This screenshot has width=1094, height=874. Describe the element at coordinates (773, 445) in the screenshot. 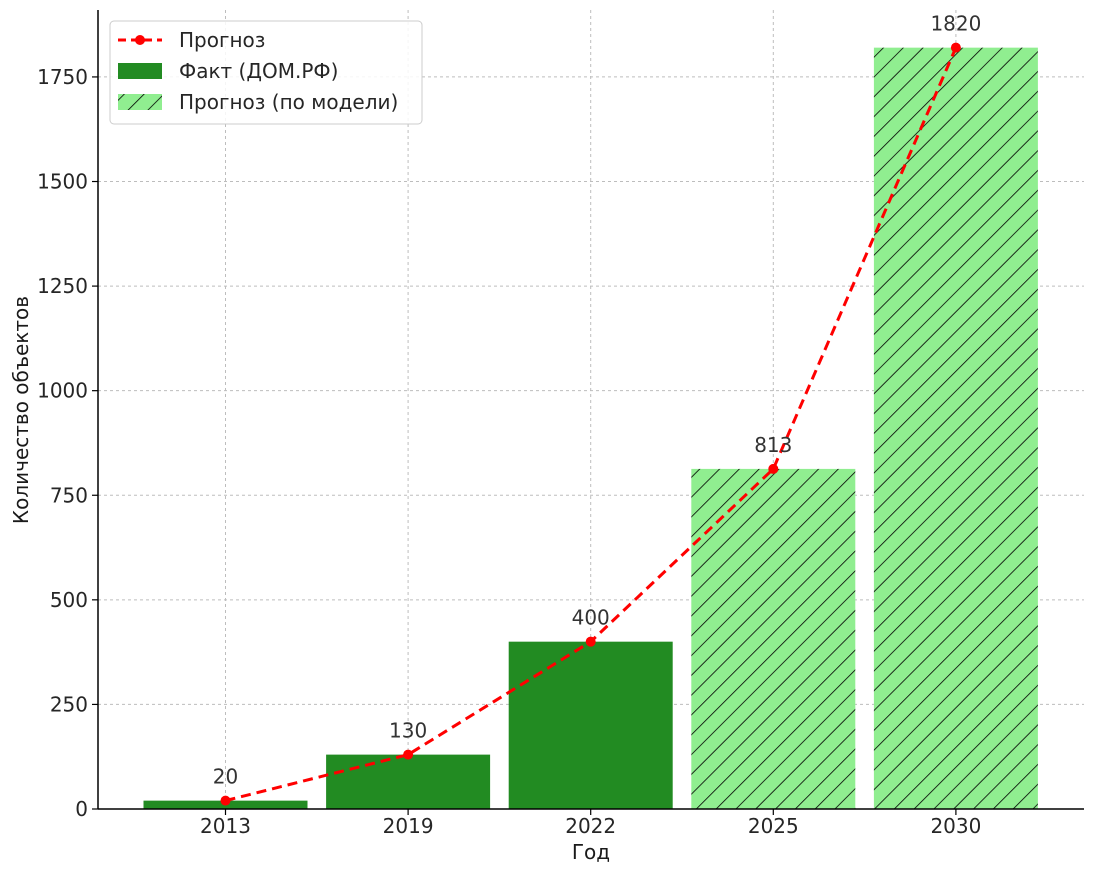

I see `data-label: 813` at that location.